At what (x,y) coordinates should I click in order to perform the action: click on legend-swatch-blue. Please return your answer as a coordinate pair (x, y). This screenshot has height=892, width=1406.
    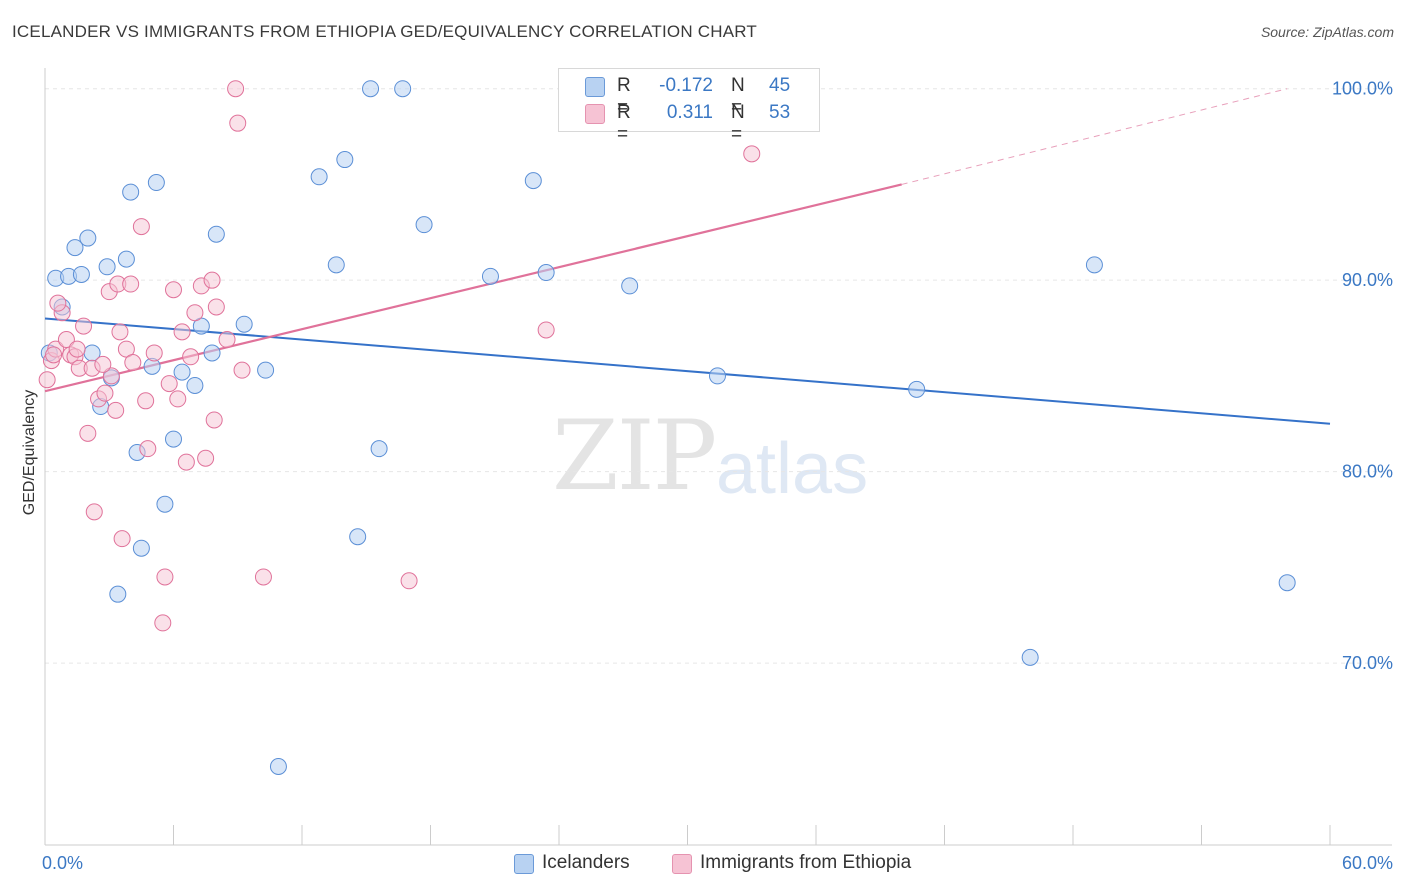
    Looking at the image, I should click on (524, 864).